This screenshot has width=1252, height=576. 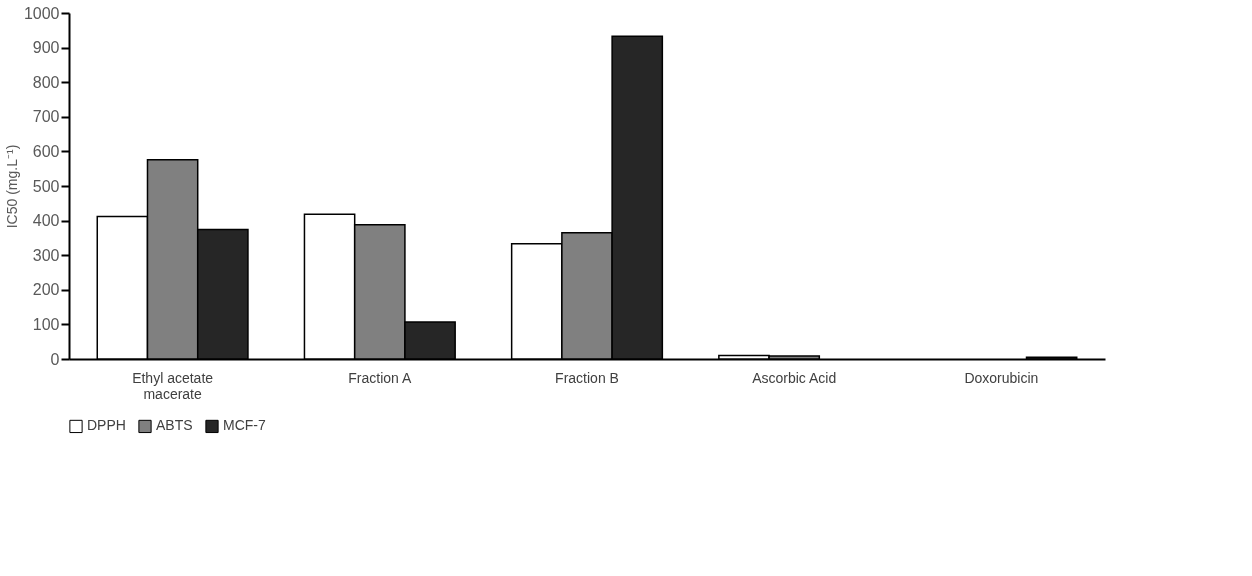 What do you see at coordinates (1001, 377) in the screenshot?
I see `x-tick-label: Doxorubicin` at bounding box center [1001, 377].